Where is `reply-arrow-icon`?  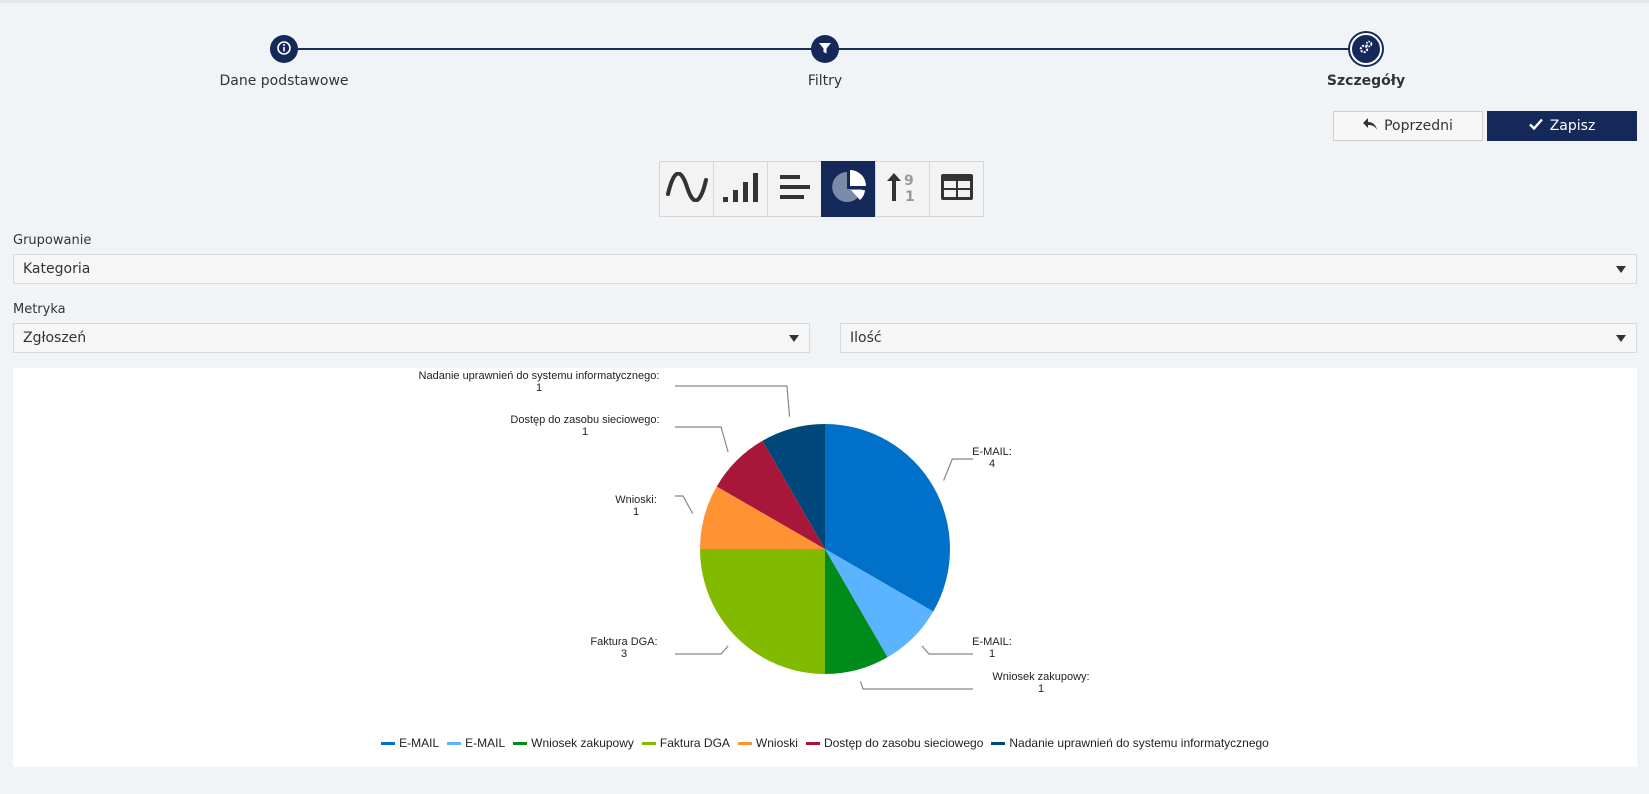
reply-arrow-icon is located at coordinates (1370, 126).